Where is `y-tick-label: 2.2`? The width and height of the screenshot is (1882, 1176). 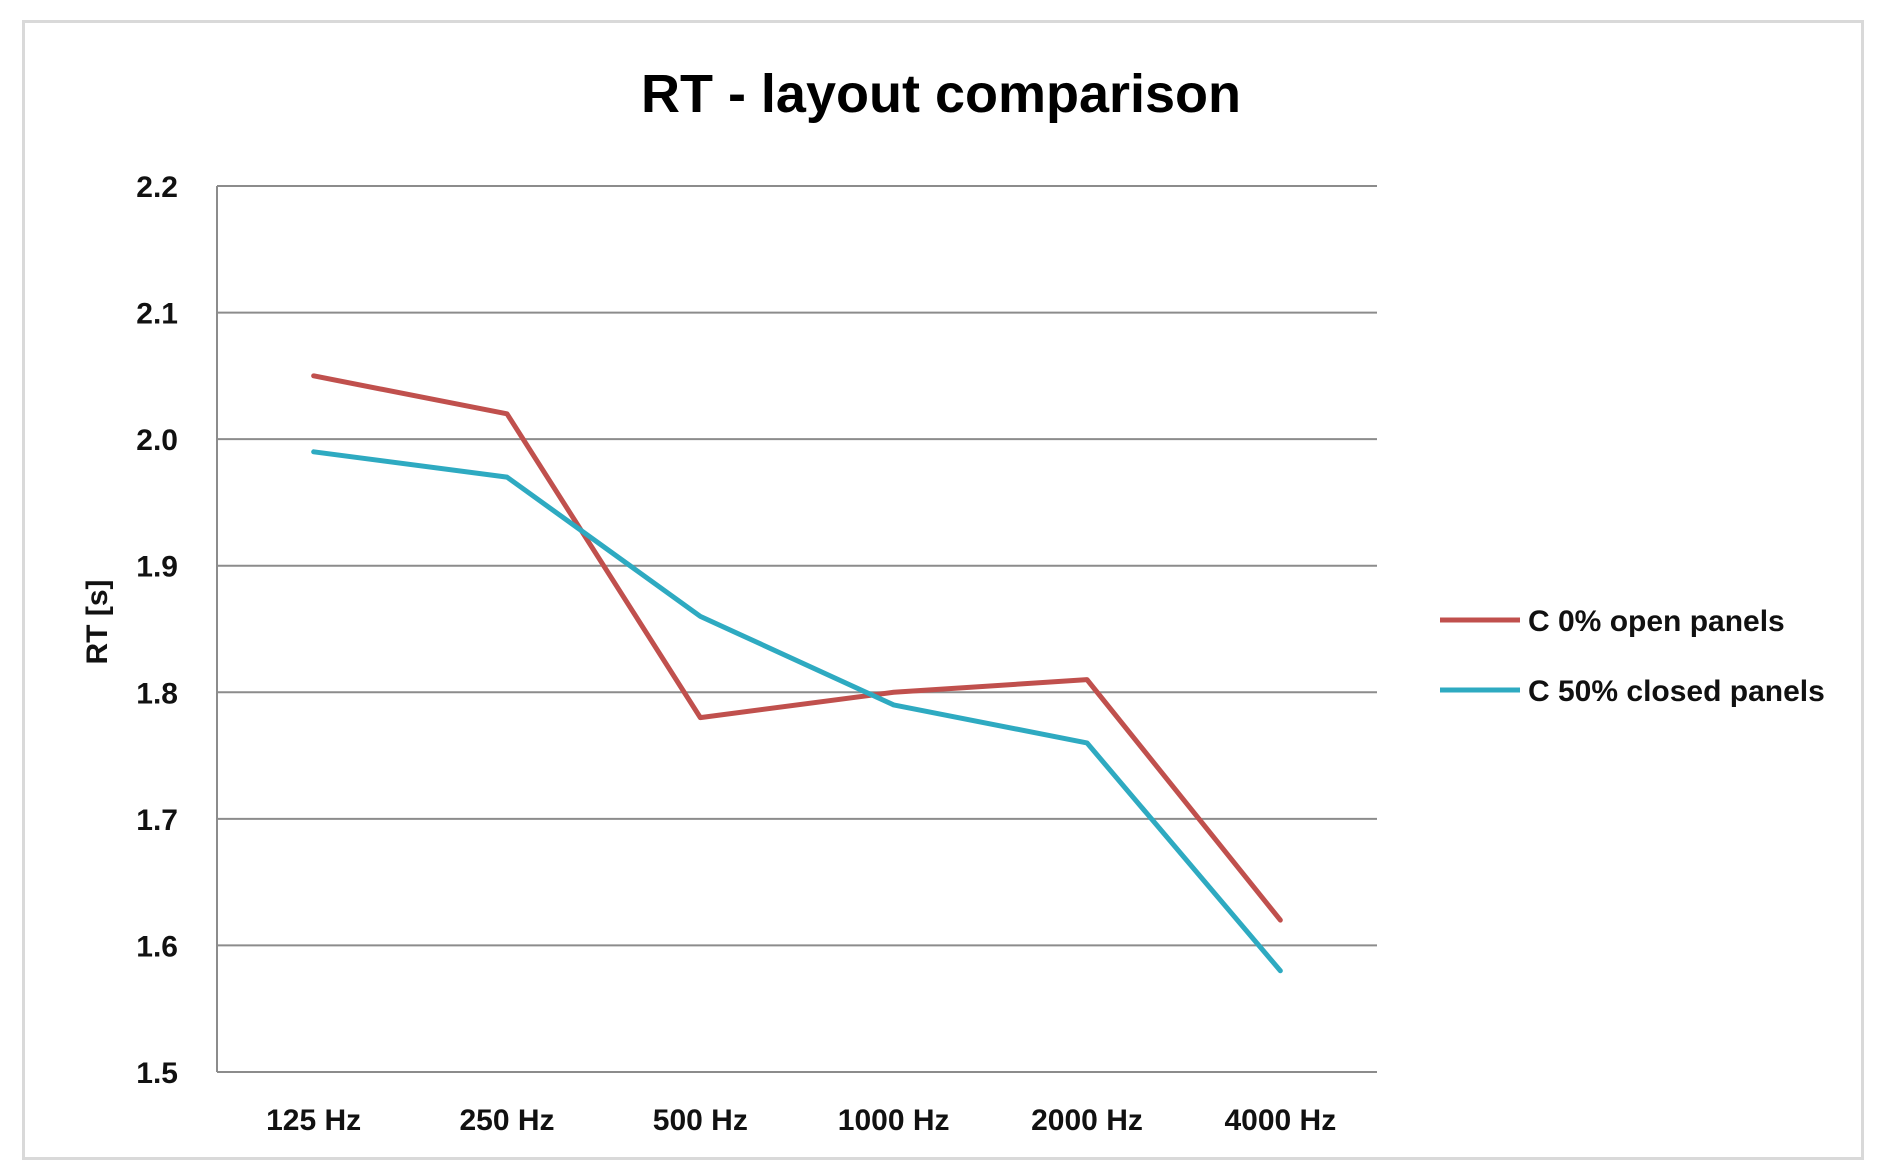
y-tick-label: 2.2 is located at coordinates (157, 187).